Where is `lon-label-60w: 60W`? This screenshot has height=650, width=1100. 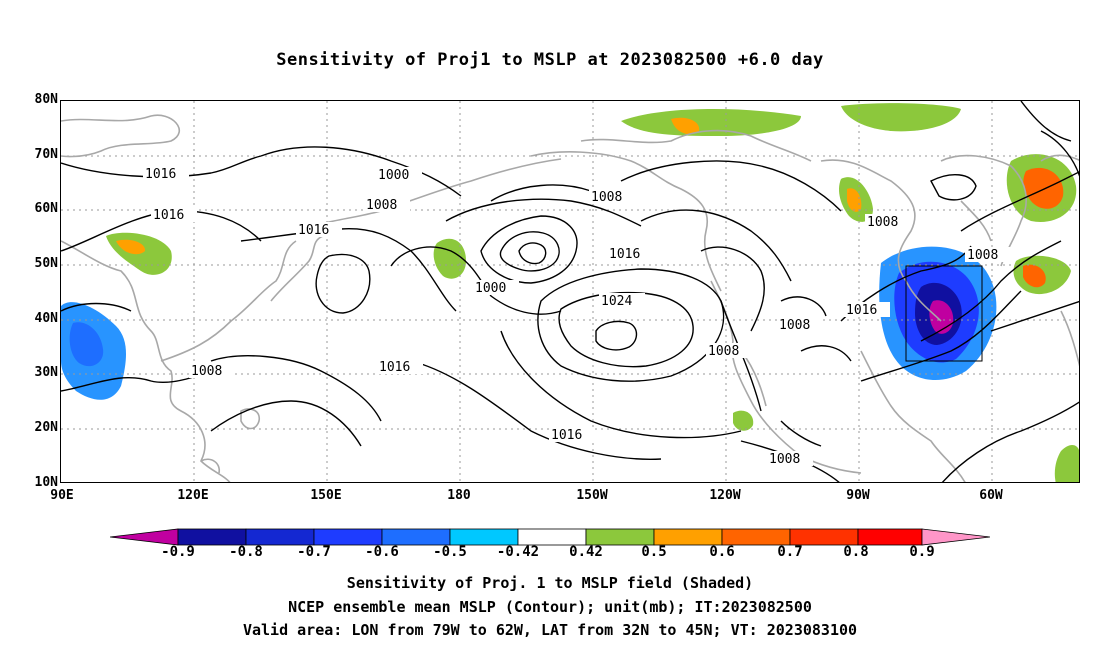
lon-label-60w: 60W is located at coordinates (991, 495).